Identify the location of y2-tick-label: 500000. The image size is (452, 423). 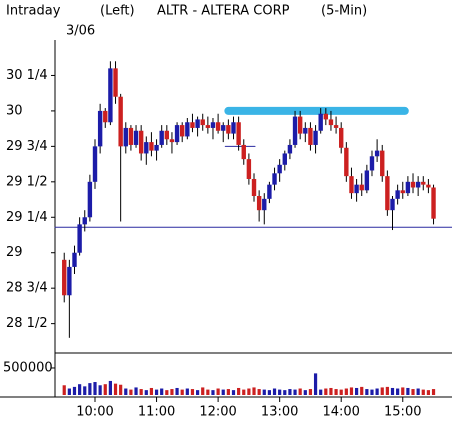
(28, 367).